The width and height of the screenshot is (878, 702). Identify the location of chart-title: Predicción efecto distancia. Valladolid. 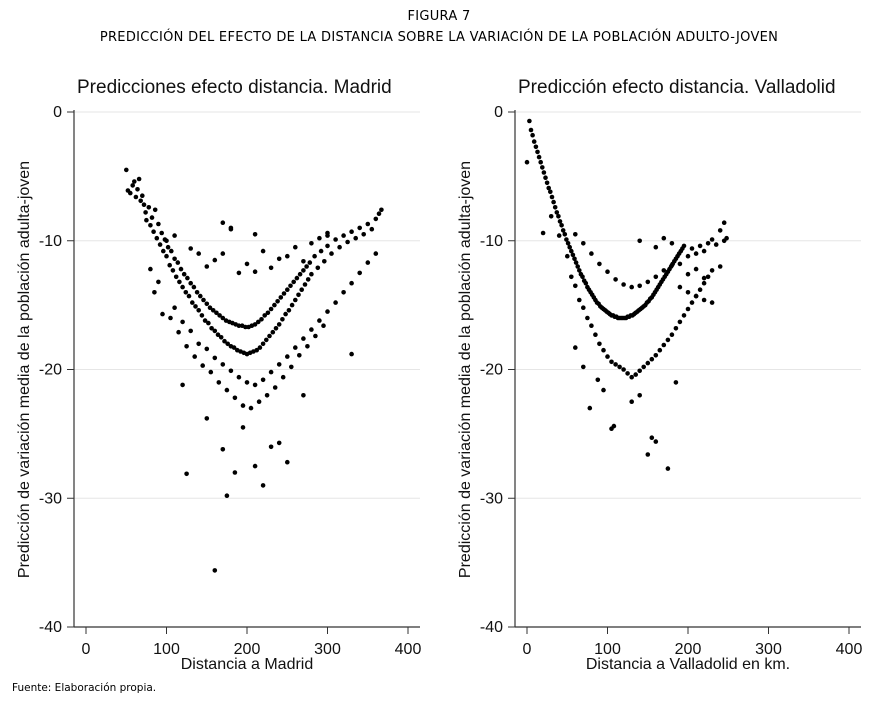
(677, 87).